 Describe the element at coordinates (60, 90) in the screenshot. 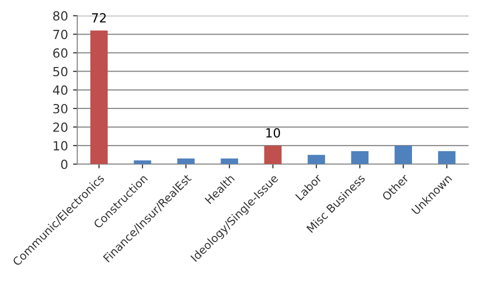

I see `y-tick-label: 40` at that location.